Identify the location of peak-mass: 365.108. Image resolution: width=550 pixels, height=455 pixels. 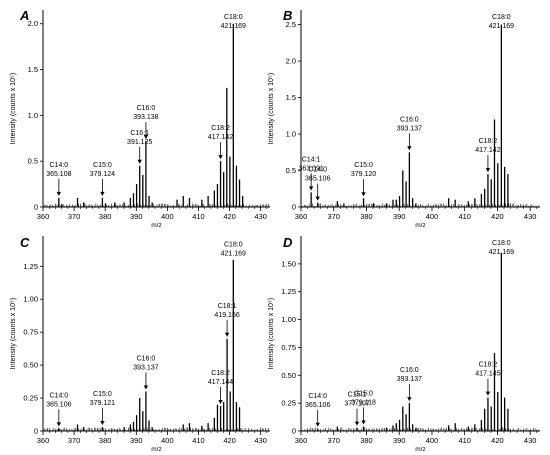
(58, 174).